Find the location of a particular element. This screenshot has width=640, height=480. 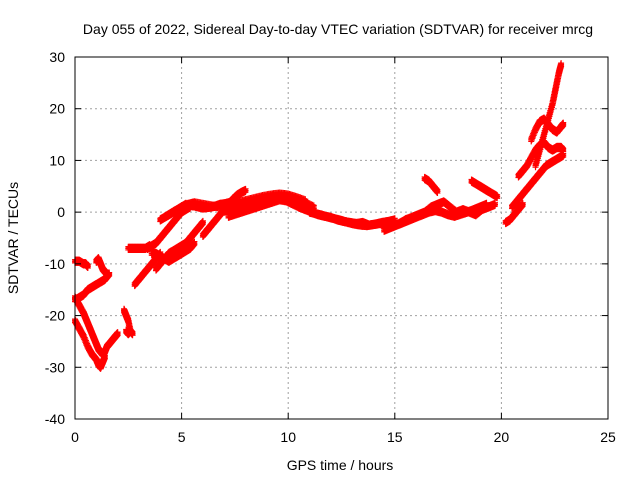

series-track-x is located at coordinates (484, 189).